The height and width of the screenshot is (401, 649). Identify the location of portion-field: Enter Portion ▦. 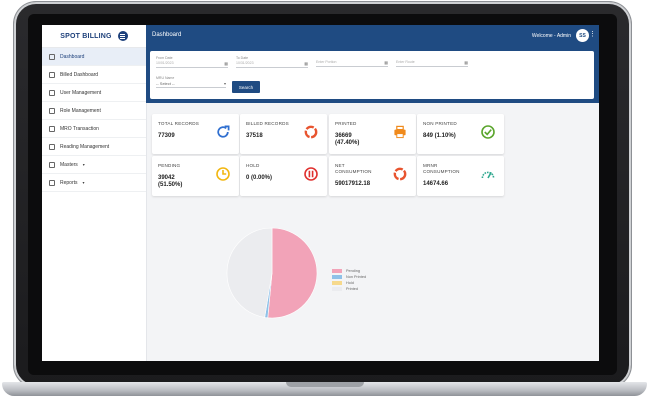
(352, 63).